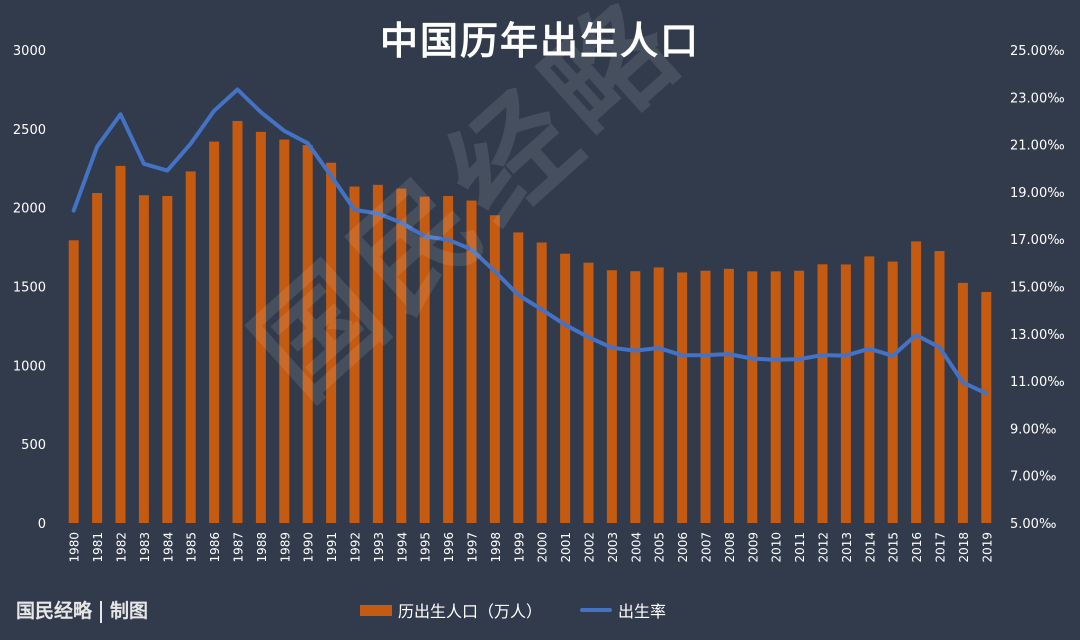  Describe the element at coordinates (332, 547) in the screenshot. I see `x-tick-label: 1991` at that location.